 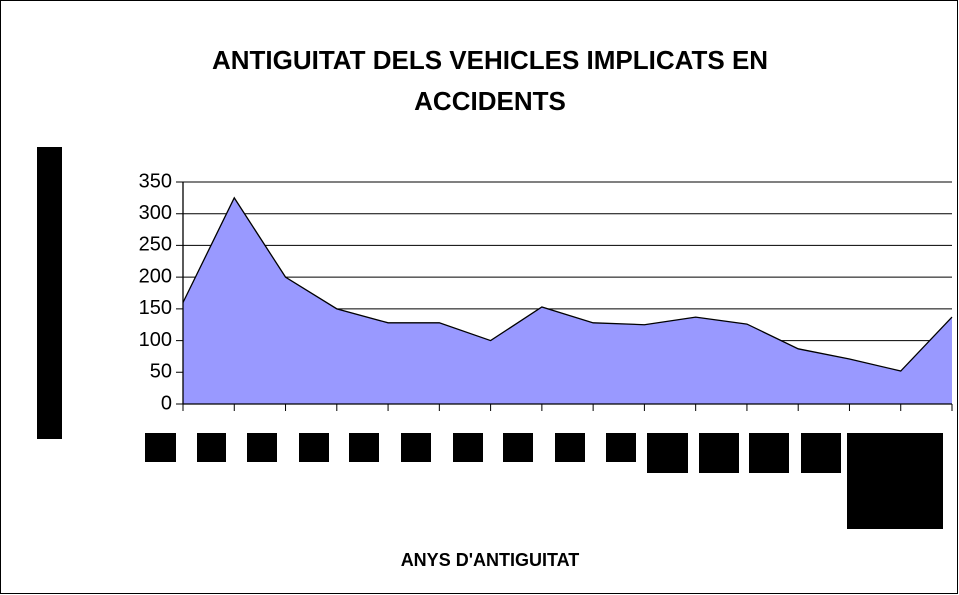 What do you see at coordinates (155, 340) in the screenshot?
I see `y-tick-label: 100` at bounding box center [155, 340].